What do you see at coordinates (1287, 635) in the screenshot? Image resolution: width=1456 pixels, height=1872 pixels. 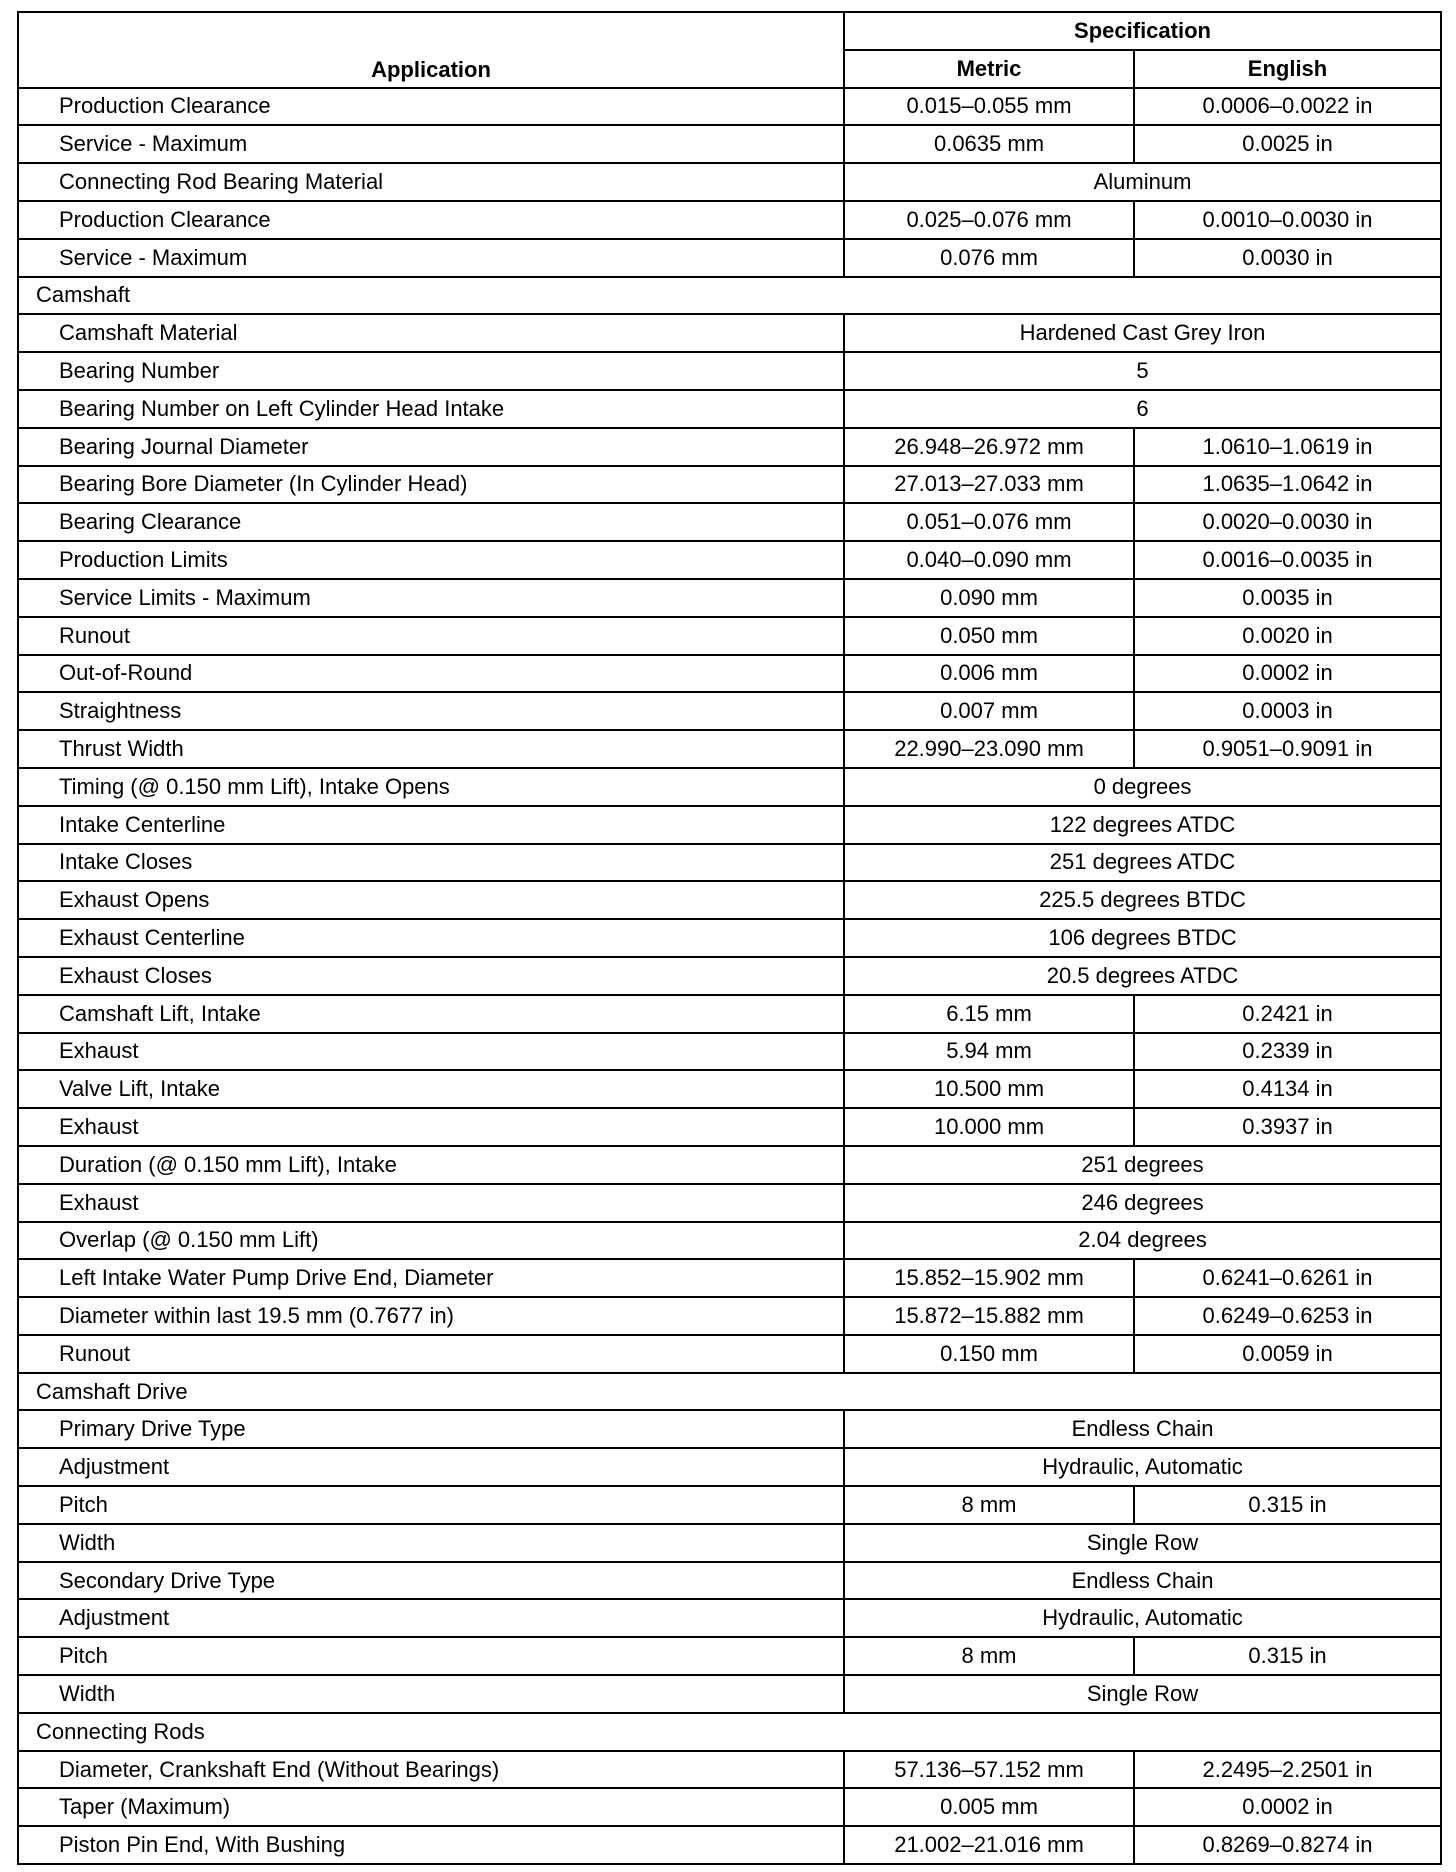 I see `english-cell: 0.0020 in` at bounding box center [1287, 635].